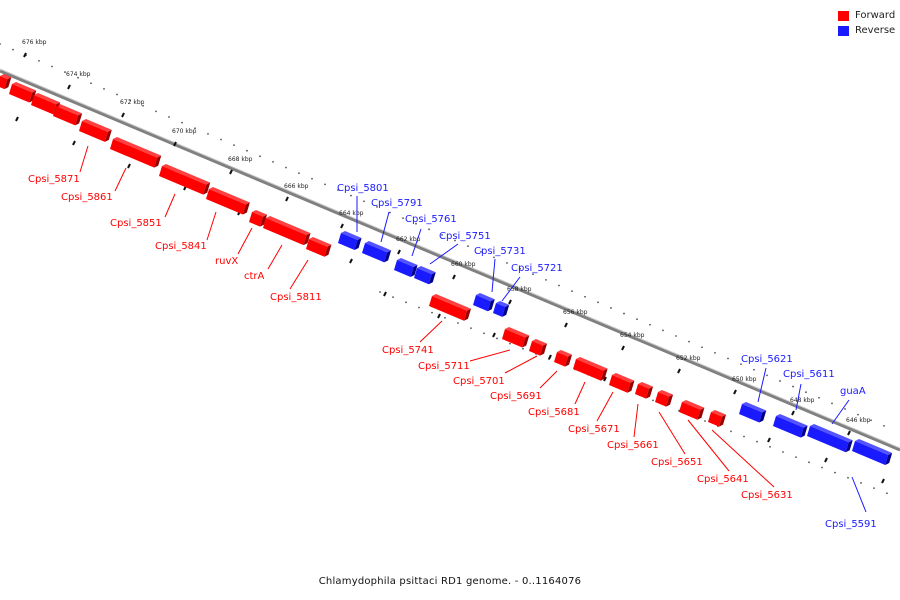 This screenshot has height=600, width=900. I want to click on label-rev-9: Cpsi_5591, so click(851, 524).